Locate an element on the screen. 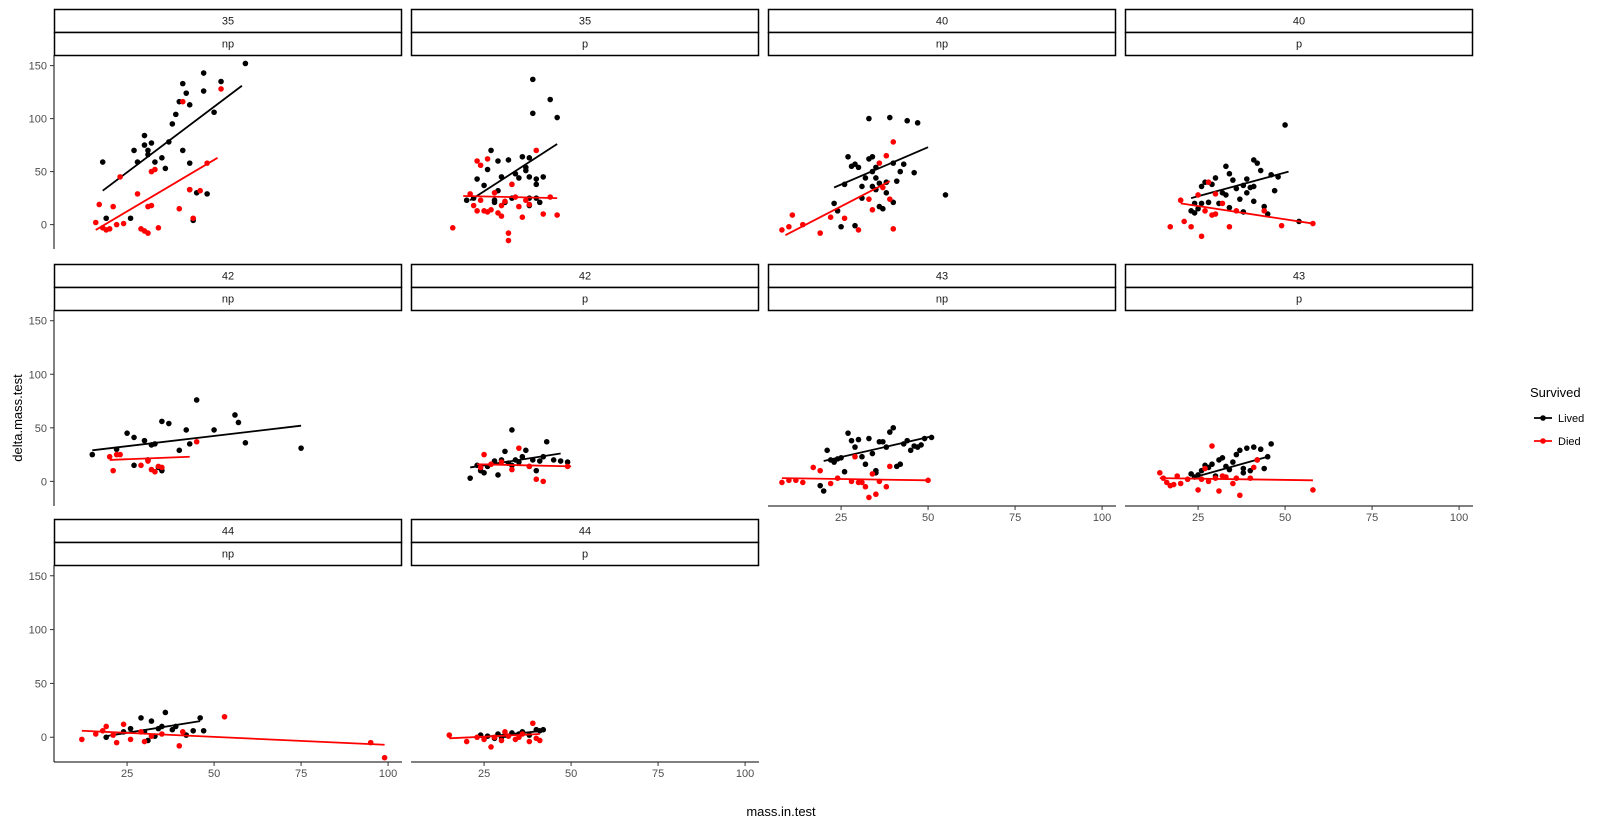 Image resolution: width=1600 pixels, height=822 pixels. facet-panel: 44 np 0 50 100 150 25 50 75 100 is located at coordinates (216, 649).